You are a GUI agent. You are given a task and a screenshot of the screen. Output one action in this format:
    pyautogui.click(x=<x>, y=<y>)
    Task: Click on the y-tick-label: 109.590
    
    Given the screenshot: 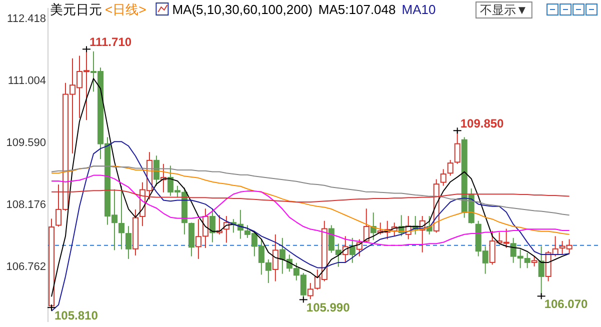 What is the action you would take?
    pyautogui.click(x=26, y=143)
    